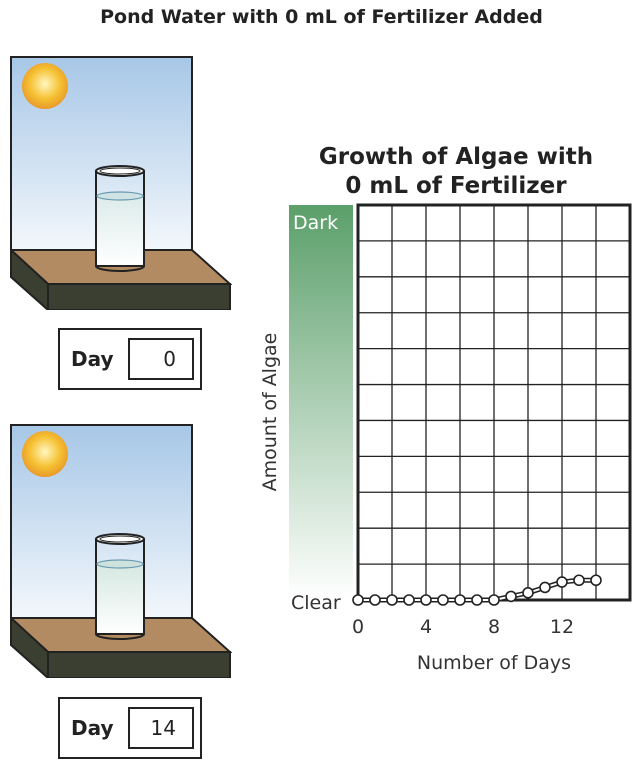 Image resolution: width=643 pixels, height=773 pixels. Describe the element at coordinates (315, 223) in the screenshot. I see `scale-label-dark: Dark` at that location.